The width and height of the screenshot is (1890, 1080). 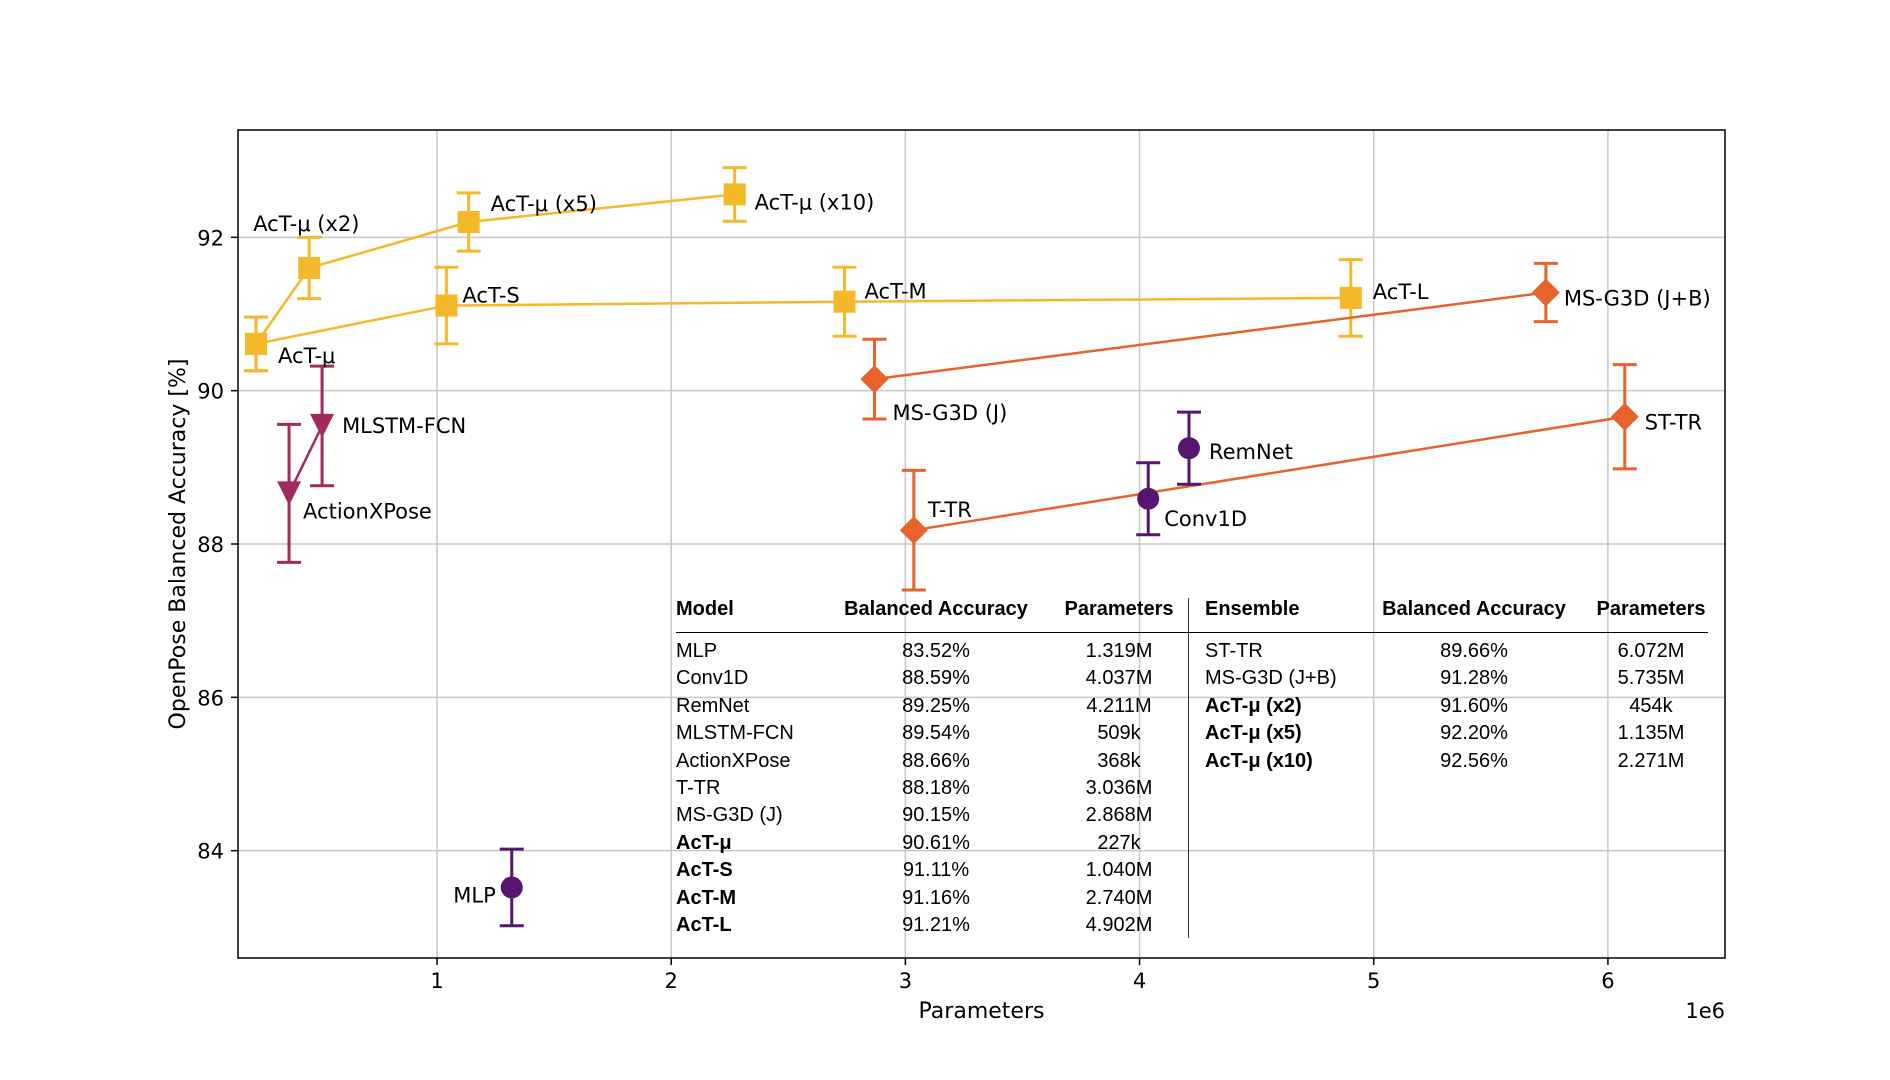 What do you see at coordinates (936, 815) in the screenshot?
I see `cell-accuracy: 90.15%` at bounding box center [936, 815].